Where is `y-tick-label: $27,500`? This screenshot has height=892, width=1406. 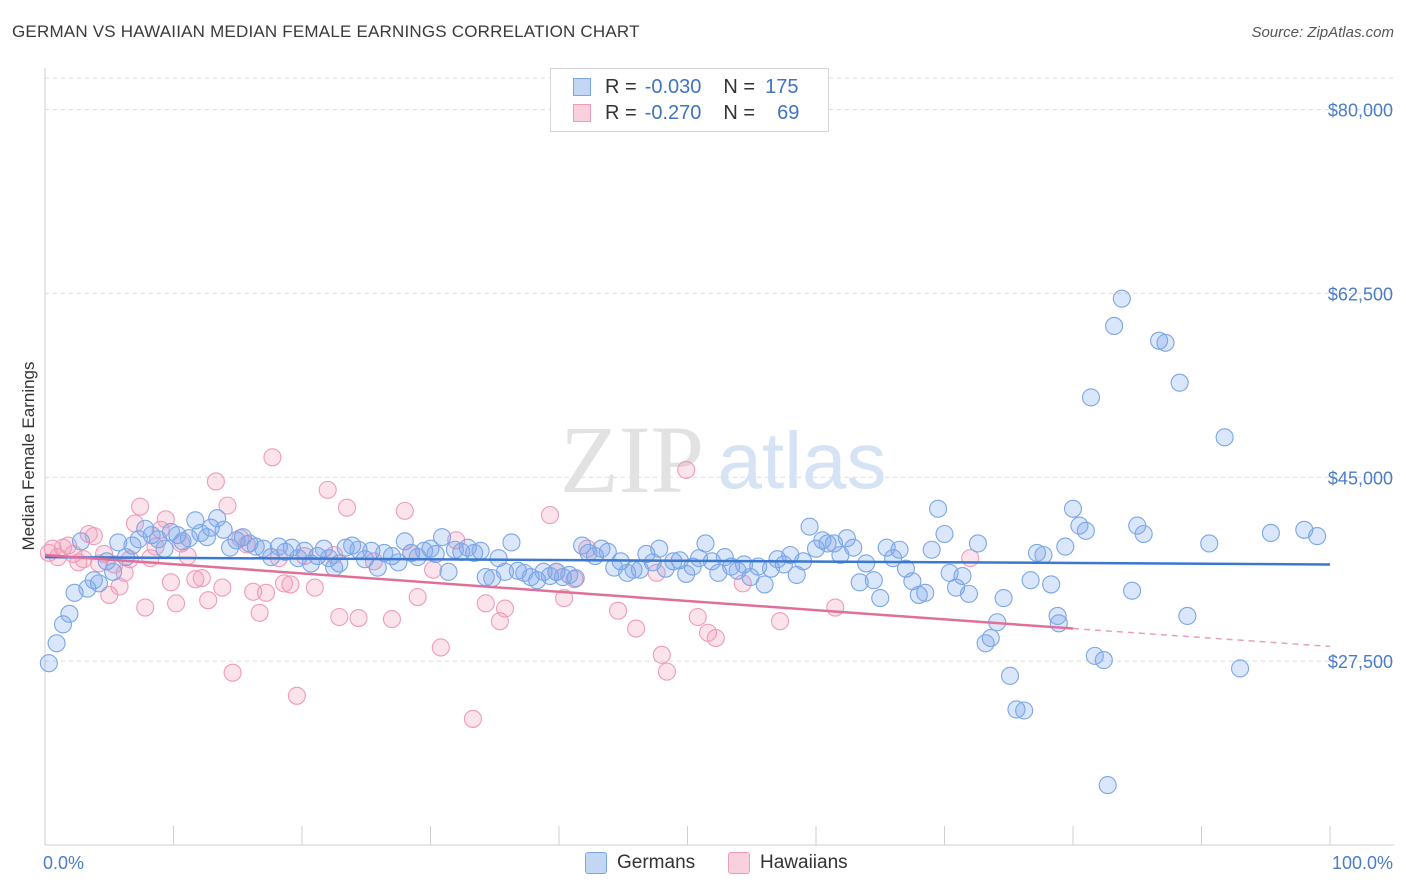 y-tick-label: $27,500 is located at coordinates (1360, 662).